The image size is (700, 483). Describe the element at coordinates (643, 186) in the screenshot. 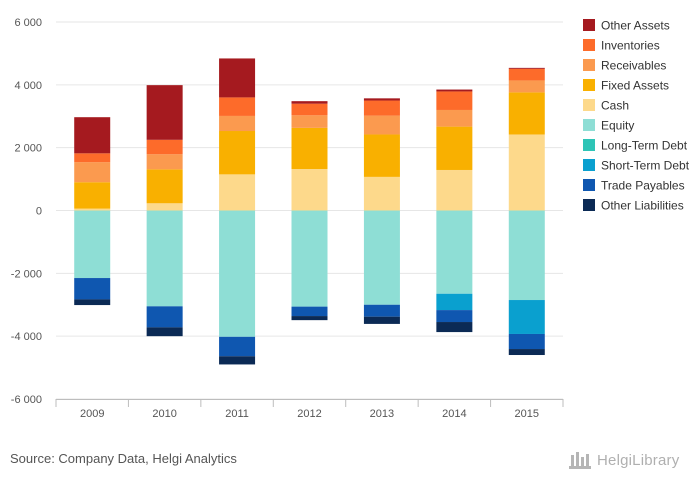

I see `legend-label: Trade Payables` at that location.